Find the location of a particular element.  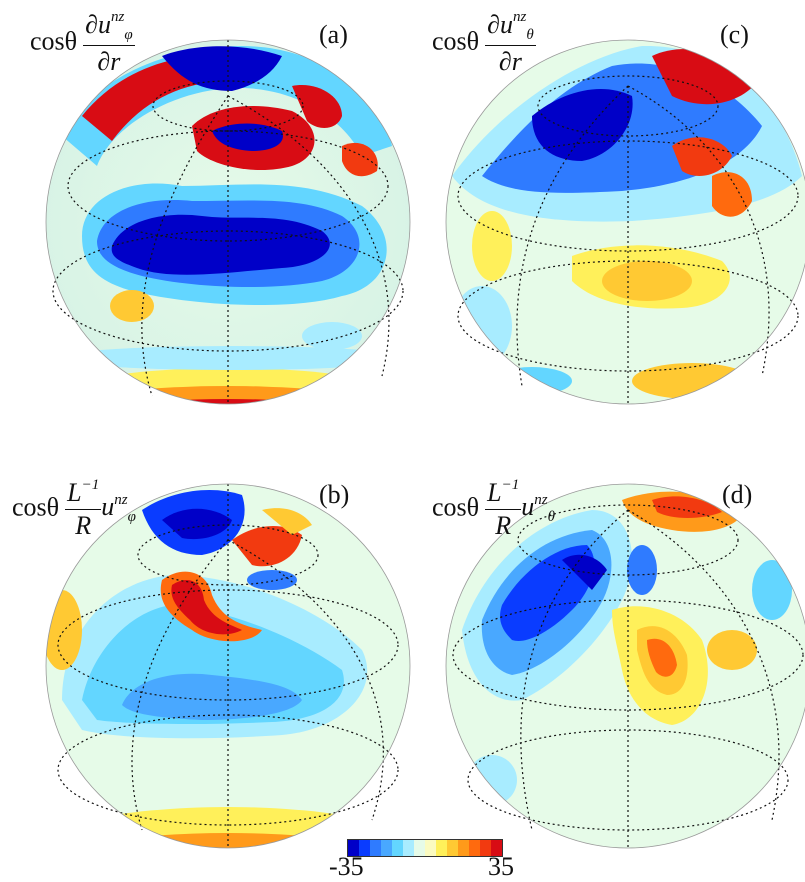

panel-label-d: (d) is located at coordinates (737, 494).